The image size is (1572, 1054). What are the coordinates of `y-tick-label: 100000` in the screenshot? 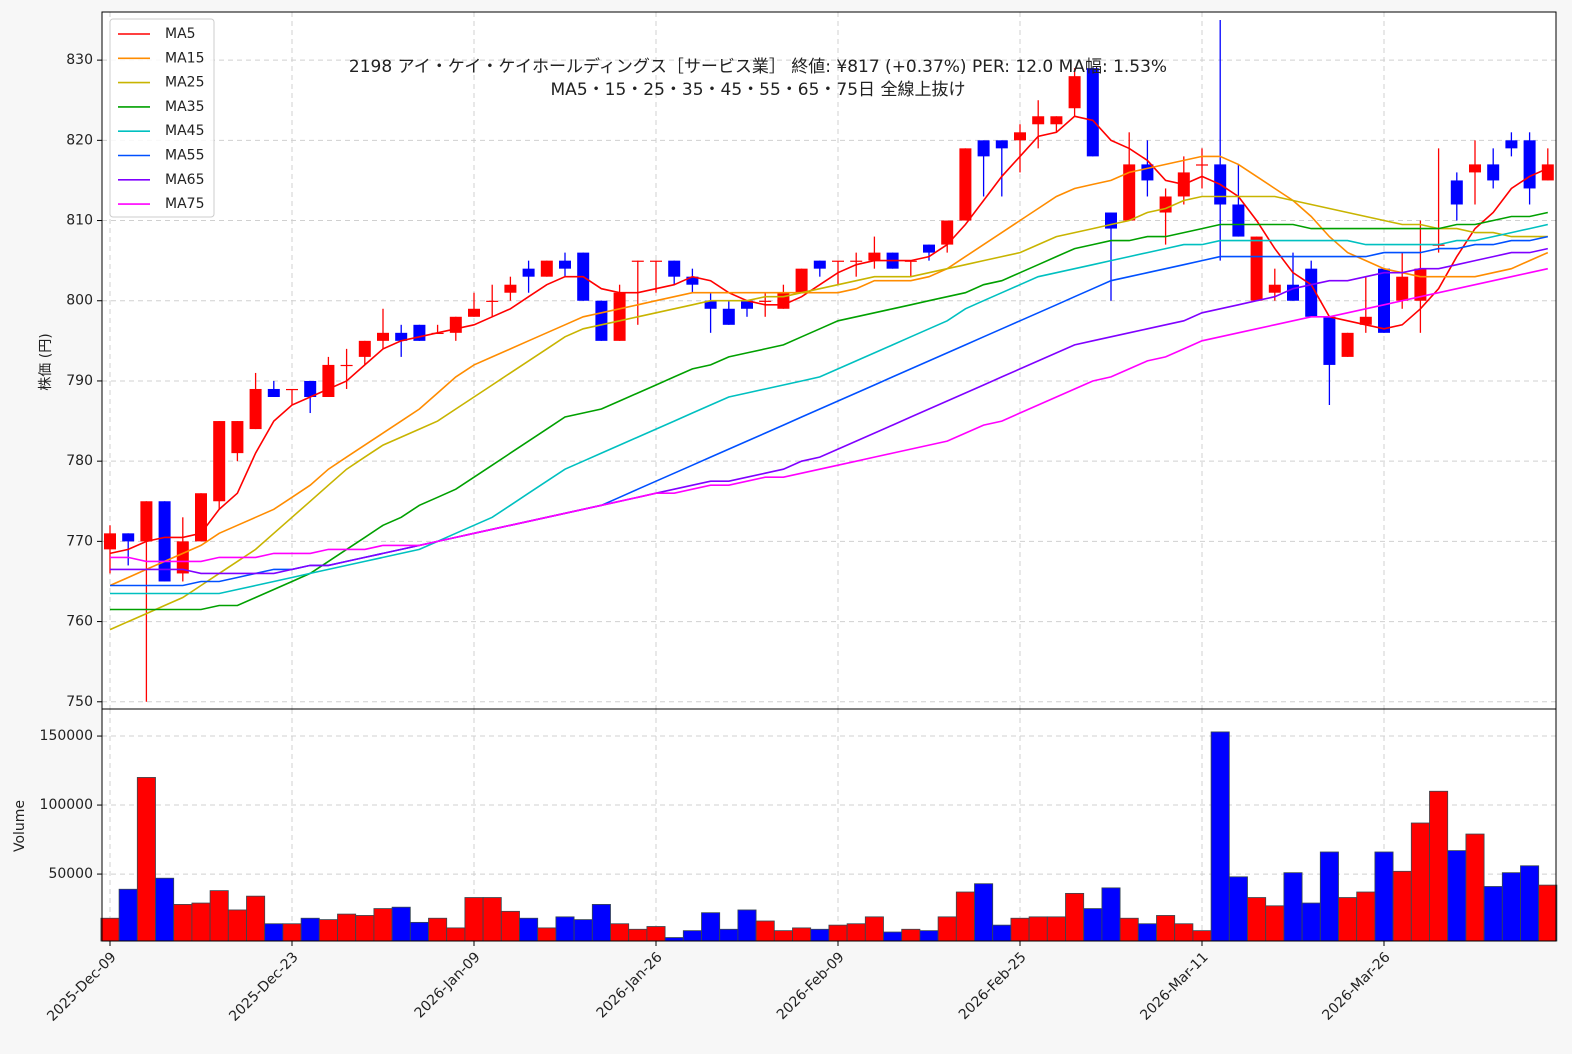 It's located at (66, 805).